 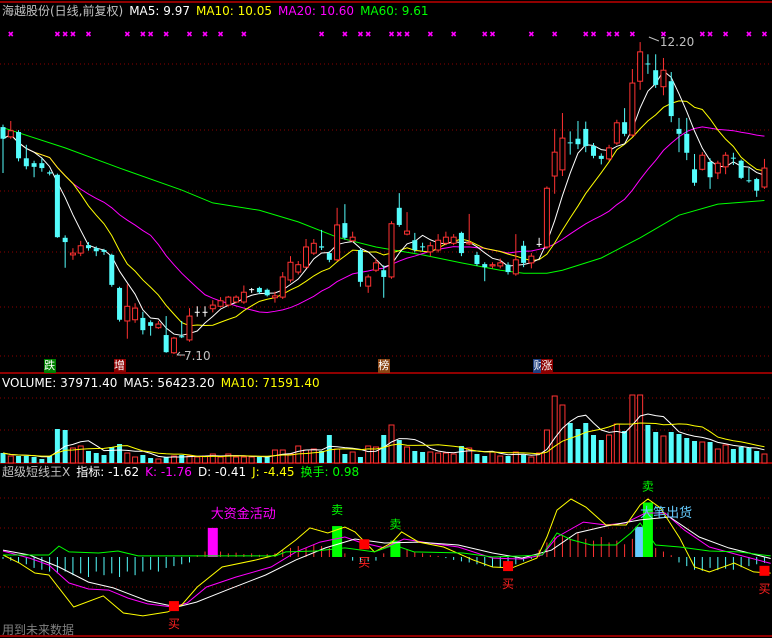 I want to click on event-badge: 榜, so click(x=383, y=366).